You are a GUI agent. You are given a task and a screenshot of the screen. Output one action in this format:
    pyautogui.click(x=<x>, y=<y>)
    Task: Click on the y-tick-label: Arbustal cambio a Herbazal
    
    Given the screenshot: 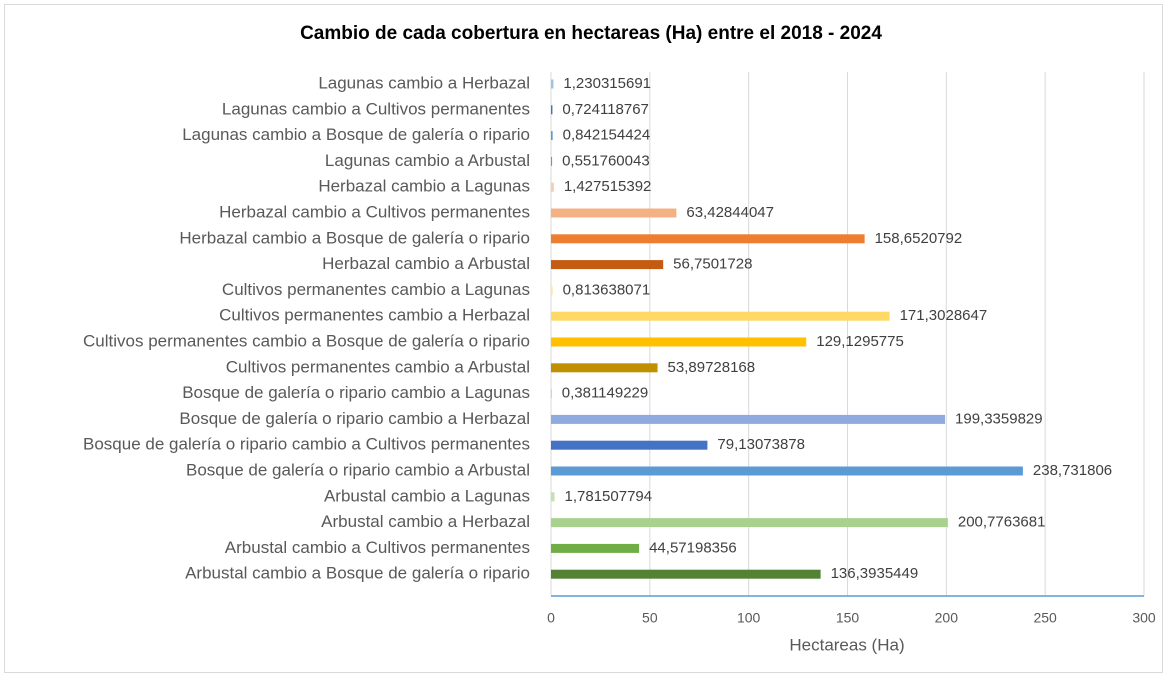 What is the action you would take?
    pyautogui.click(x=425, y=521)
    